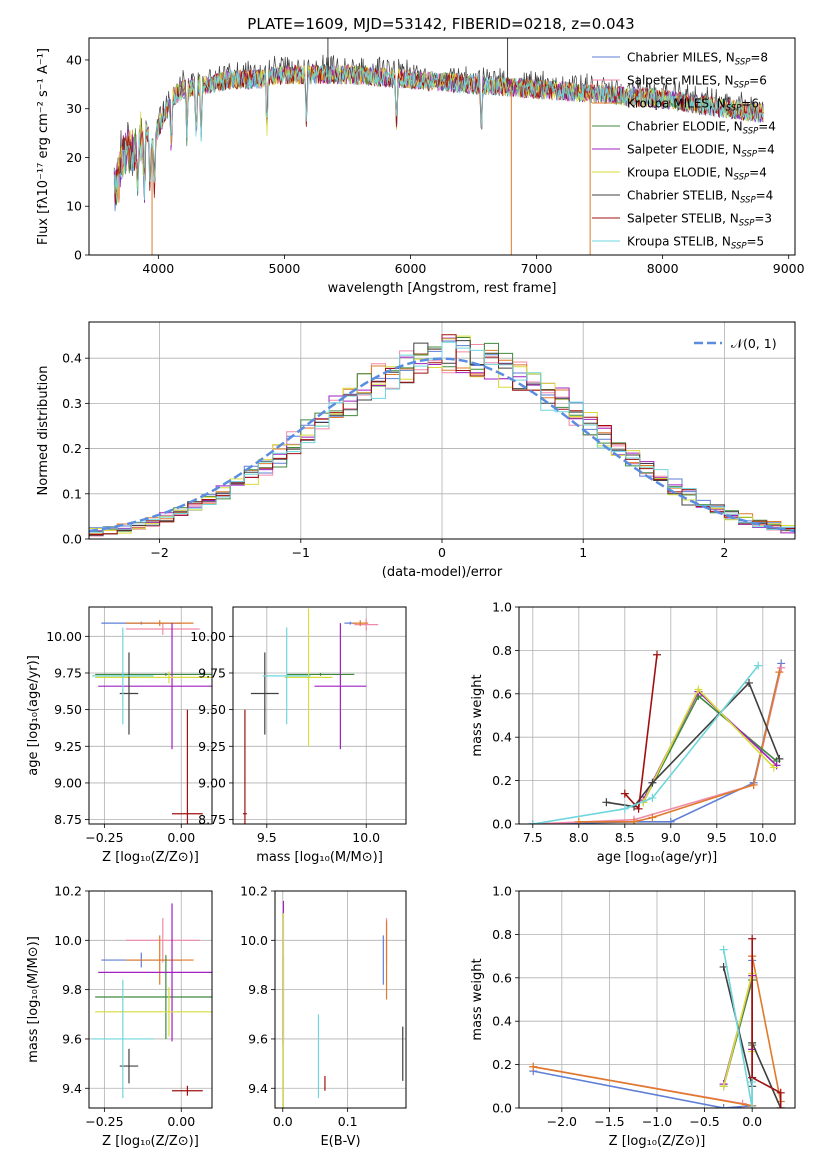 The image size is (819, 1170). Describe the element at coordinates (697, 59) in the screenshot. I see `legend-entry: Chabrier MILES, NSSP=8` at that location.